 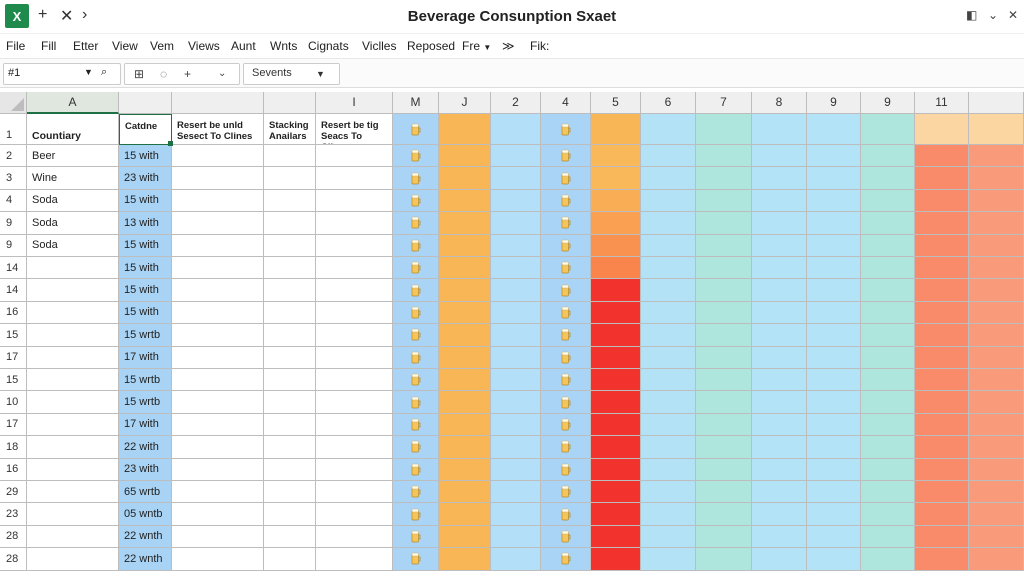 I want to click on row-header: 16, so click(x=13, y=469).